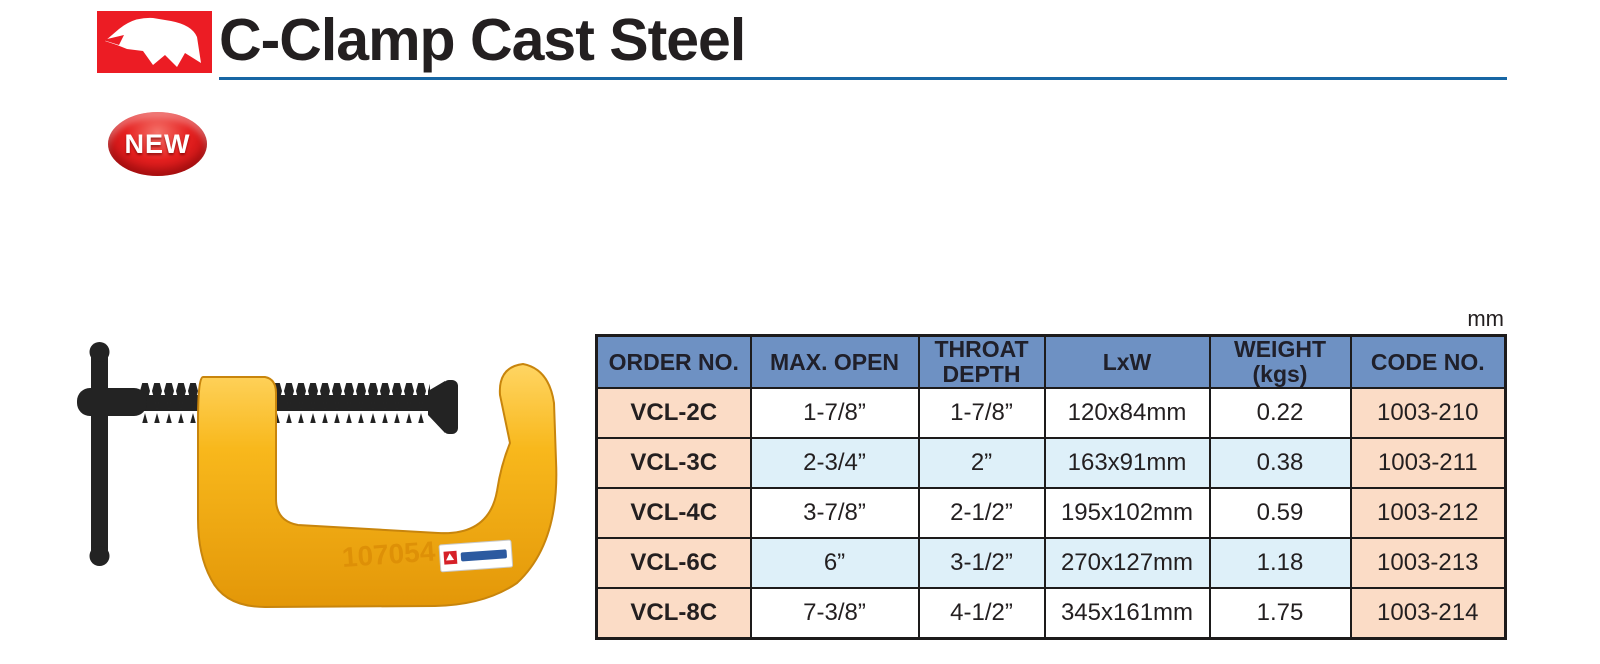 This screenshot has width=1600, height=664. Describe the element at coordinates (443, 407) in the screenshot. I see `clamp-swivel-pad` at that location.